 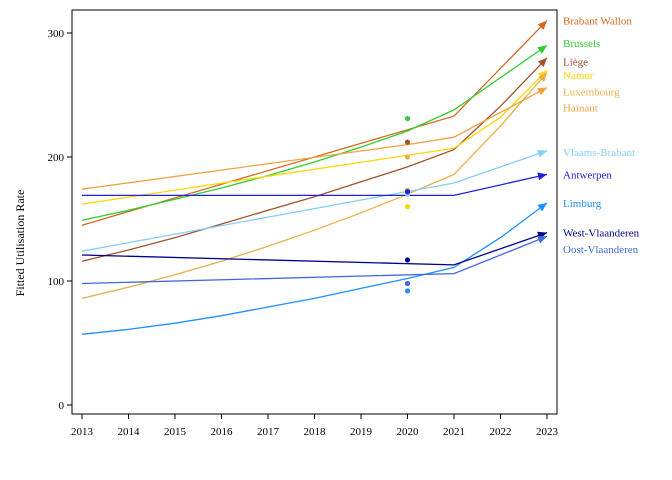 I want to click on series-marker-west-vlaanderen, so click(x=407, y=260).